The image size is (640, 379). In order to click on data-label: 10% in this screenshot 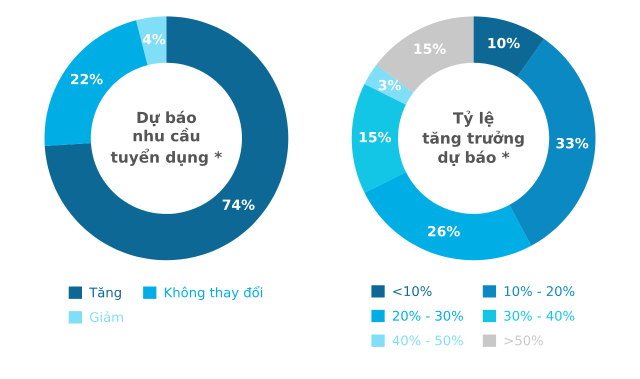, I will do `click(504, 43)`.